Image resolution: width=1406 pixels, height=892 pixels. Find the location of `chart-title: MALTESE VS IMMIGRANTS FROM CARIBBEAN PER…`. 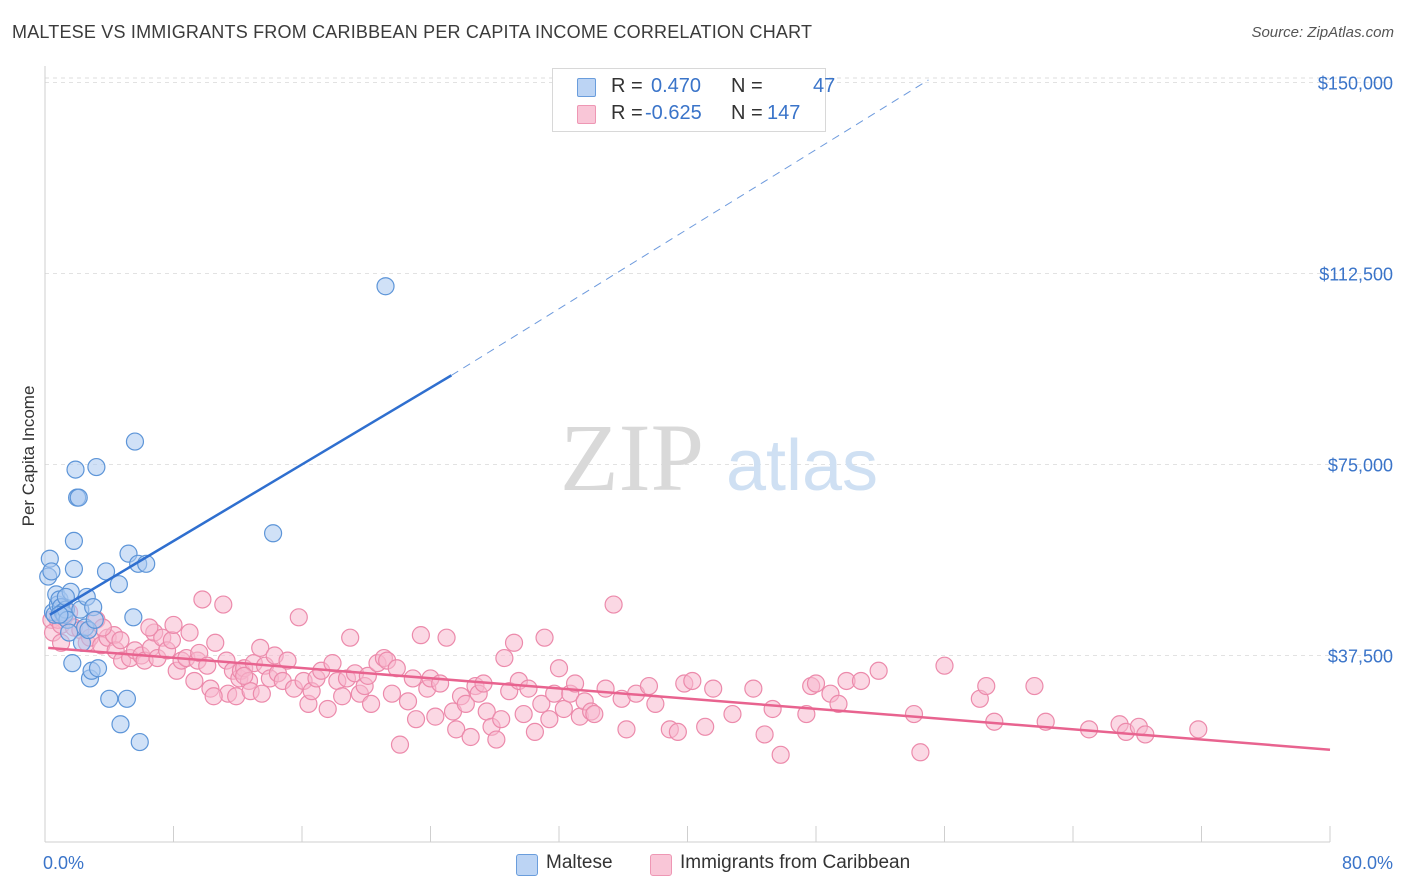

chart-title: MALTESE VS IMMIGRANTS FROM CARIBBEAN PER… is located at coordinates (412, 32).